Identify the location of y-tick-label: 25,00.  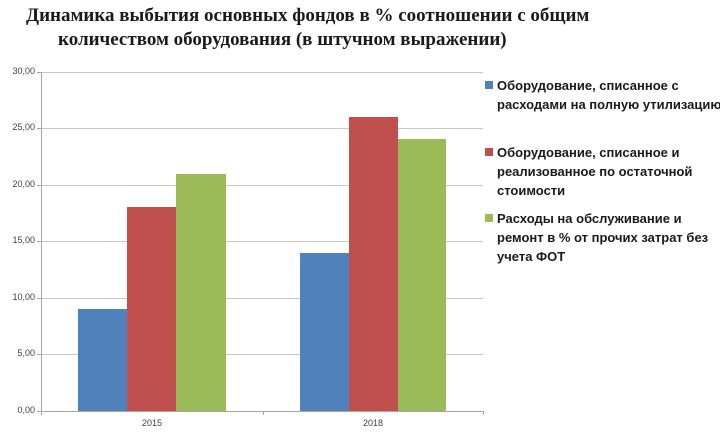
(23, 127).